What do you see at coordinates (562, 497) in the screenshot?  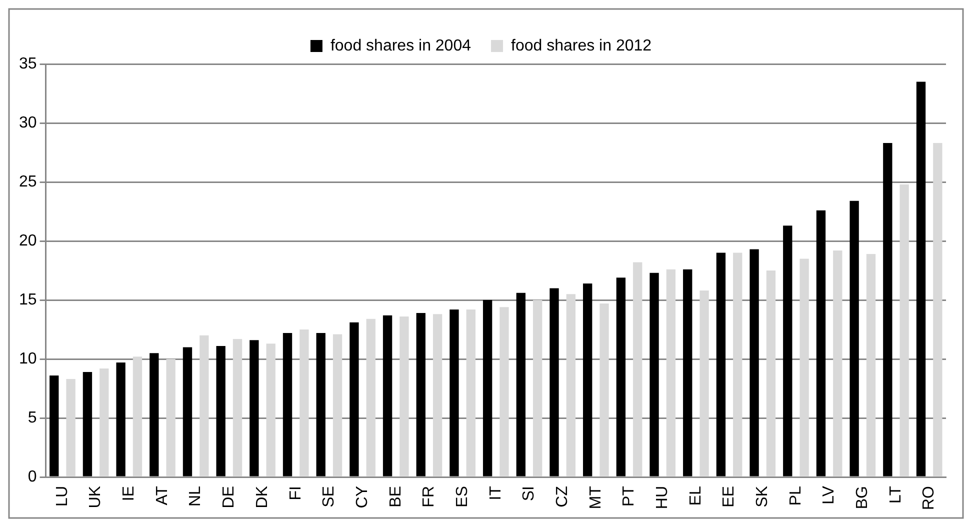 I see `x-tick-label: CZ` at bounding box center [562, 497].